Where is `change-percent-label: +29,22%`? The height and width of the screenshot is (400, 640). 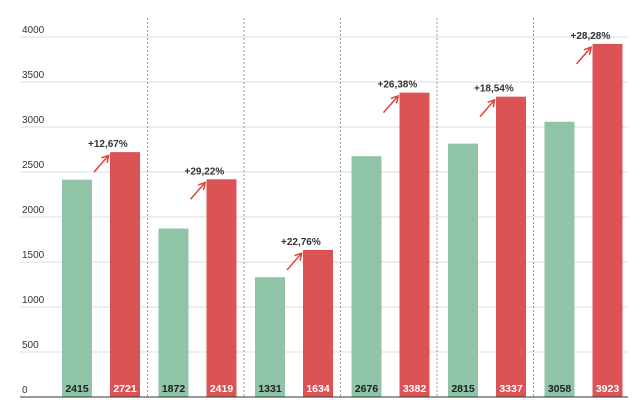
change-percent-label: +29,22% is located at coordinates (205, 171).